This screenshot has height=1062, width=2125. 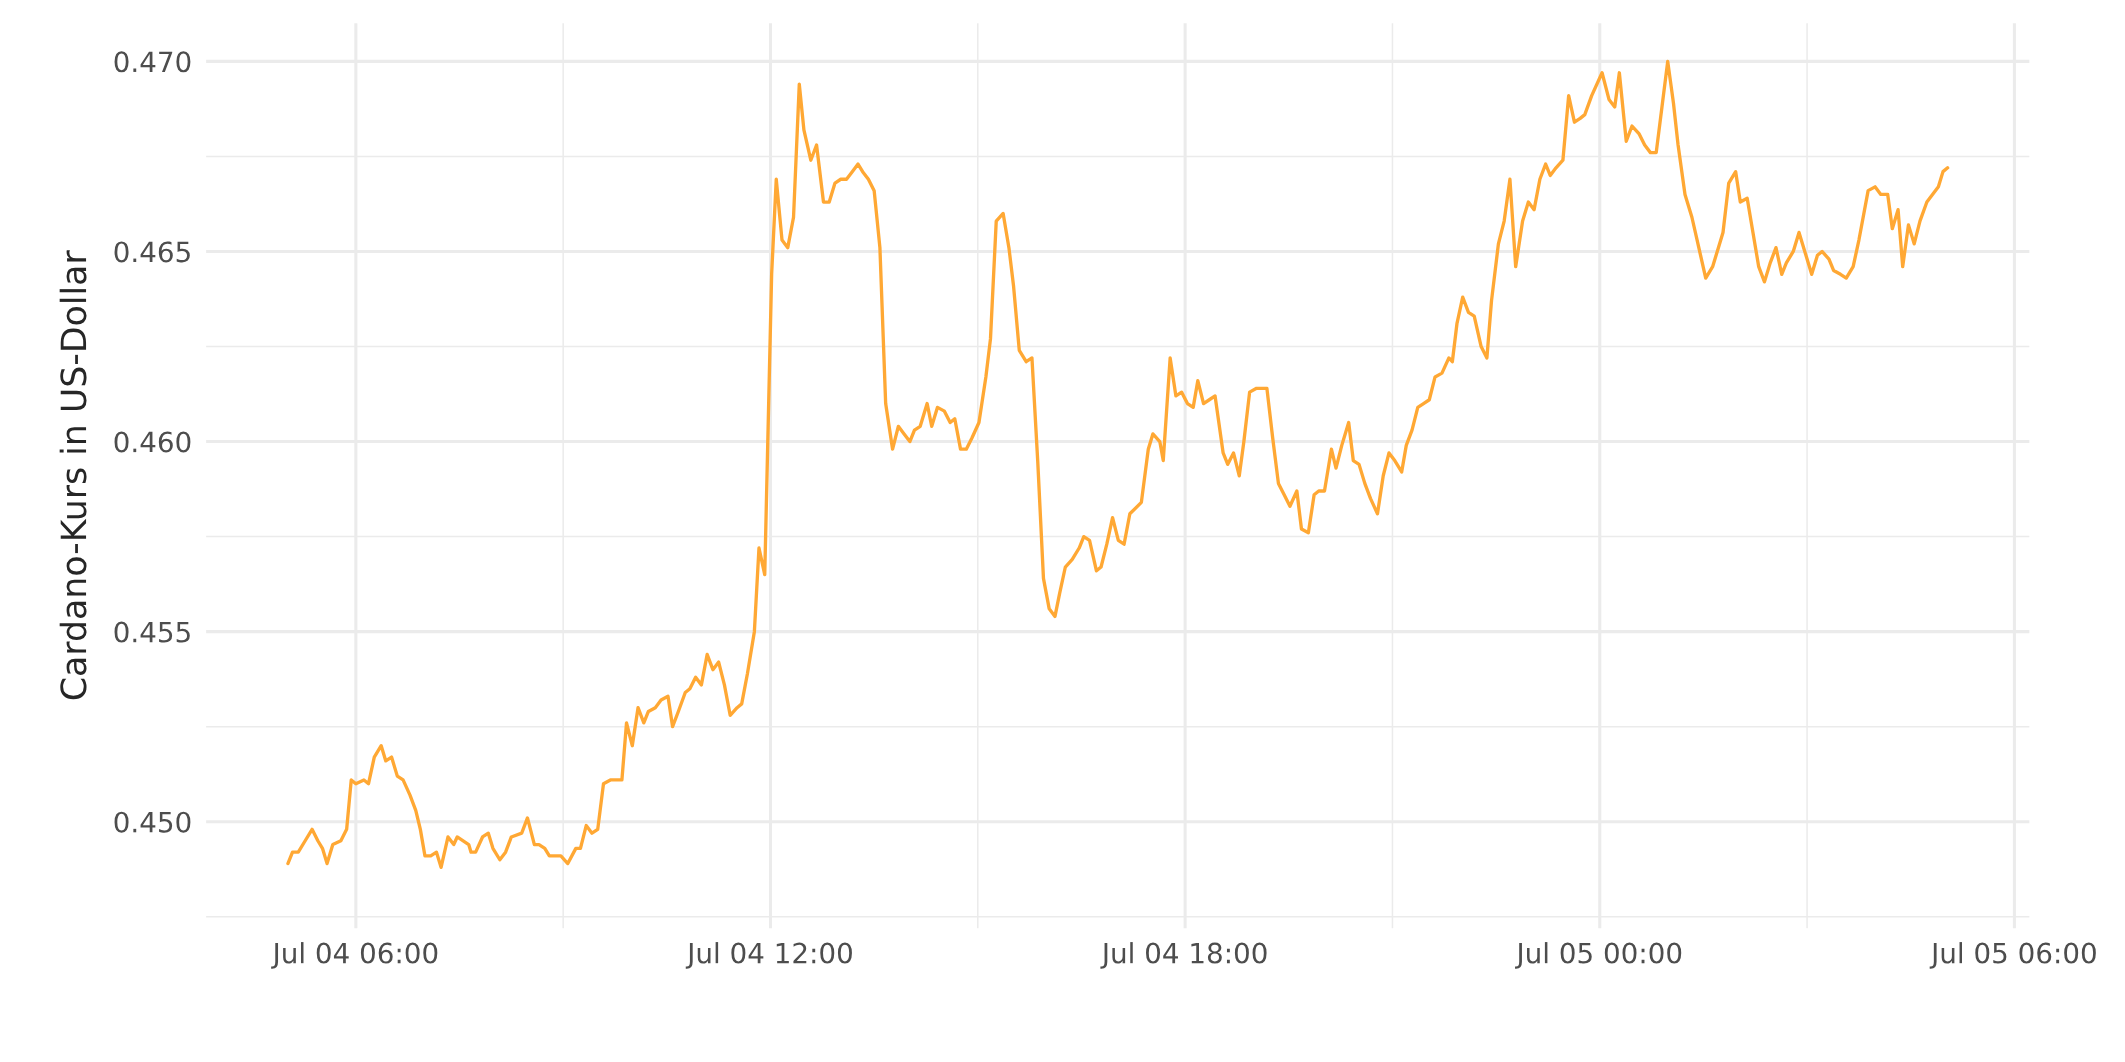 What do you see at coordinates (2012, 955) in the screenshot?
I see `x-tick-label: Jul 05 06:00` at bounding box center [2012, 955].